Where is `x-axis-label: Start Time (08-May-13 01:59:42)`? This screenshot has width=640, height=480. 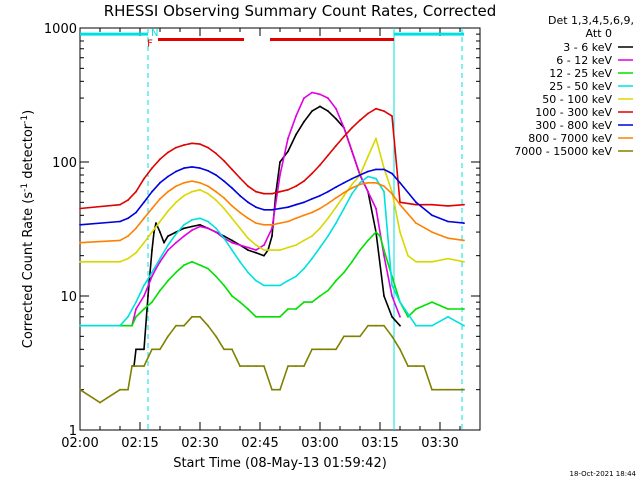
x-axis-label: Start Time (08-May-13 01:59:42) is located at coordinates (280, 463).